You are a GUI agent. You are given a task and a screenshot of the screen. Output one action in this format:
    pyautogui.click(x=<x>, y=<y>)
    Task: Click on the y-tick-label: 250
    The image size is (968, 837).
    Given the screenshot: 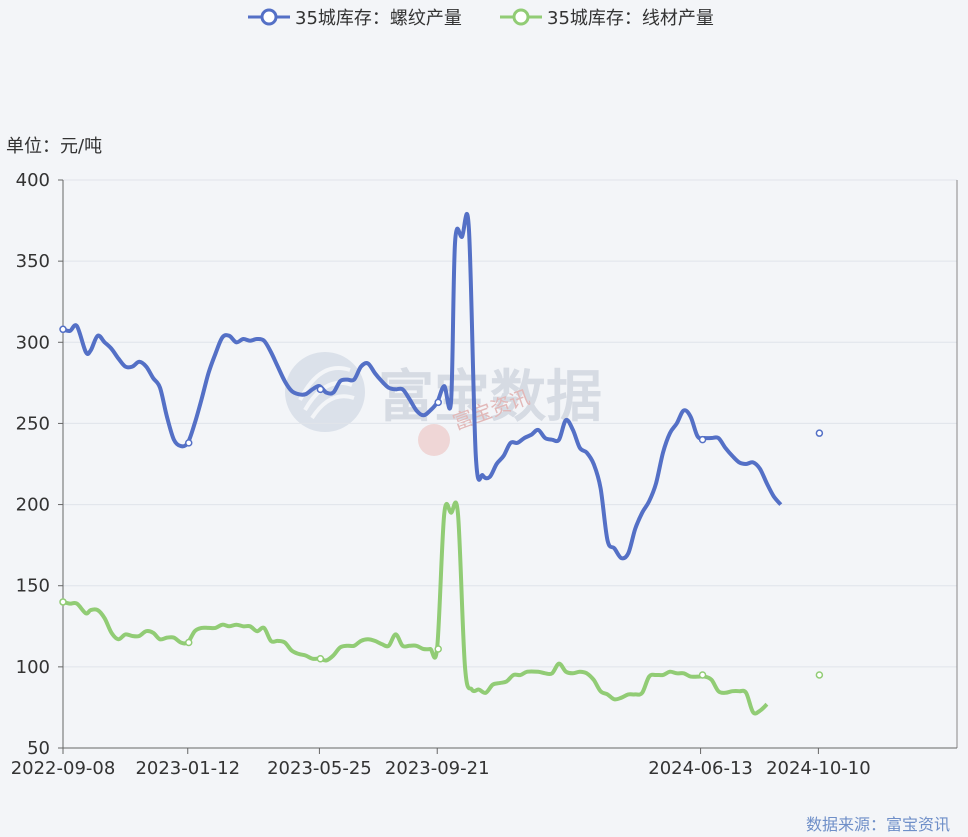 What is the action you would take?
    pyautogui.click(x=33, y=423)
    